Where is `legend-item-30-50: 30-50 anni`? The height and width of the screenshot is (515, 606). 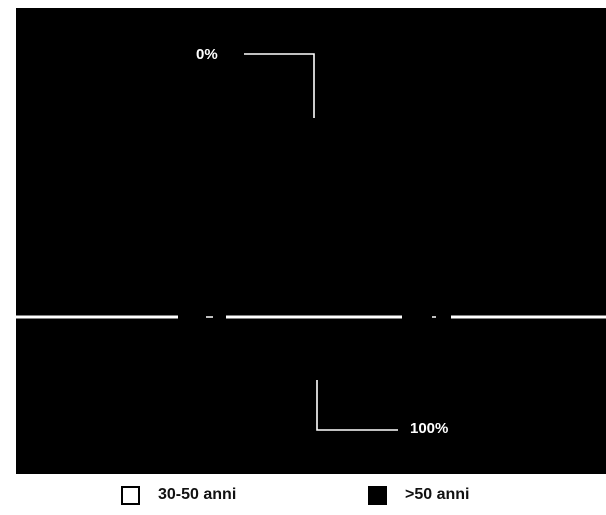 legend-item-30-50: 30-50 anni is located at coordinates (178, 495).